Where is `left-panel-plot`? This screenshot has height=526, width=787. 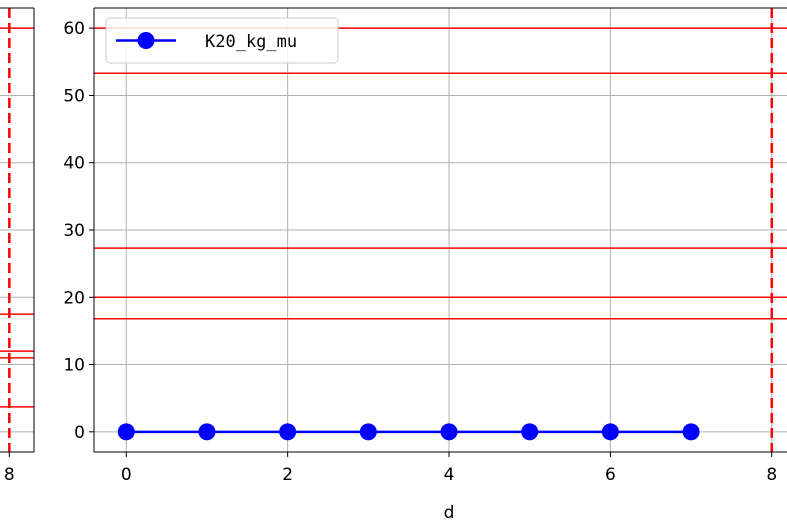 left-panel-plot is located at coordinates (17, 230).